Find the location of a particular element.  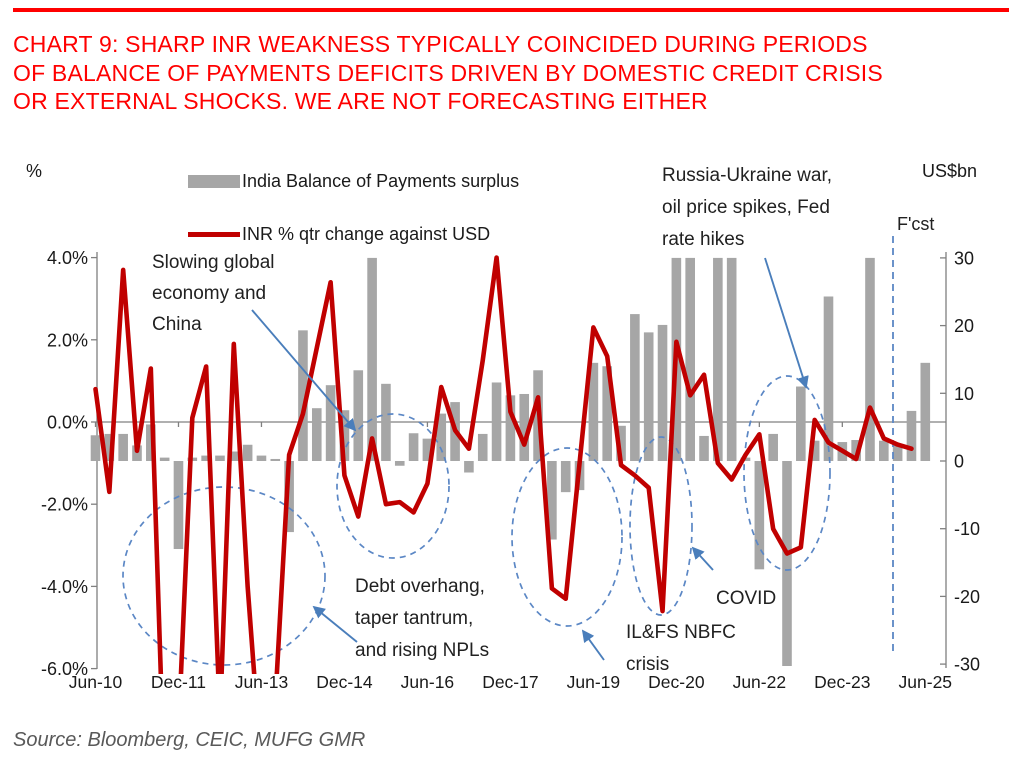

x-axis-label: Jun-22 is located at coordinates (760, 682).